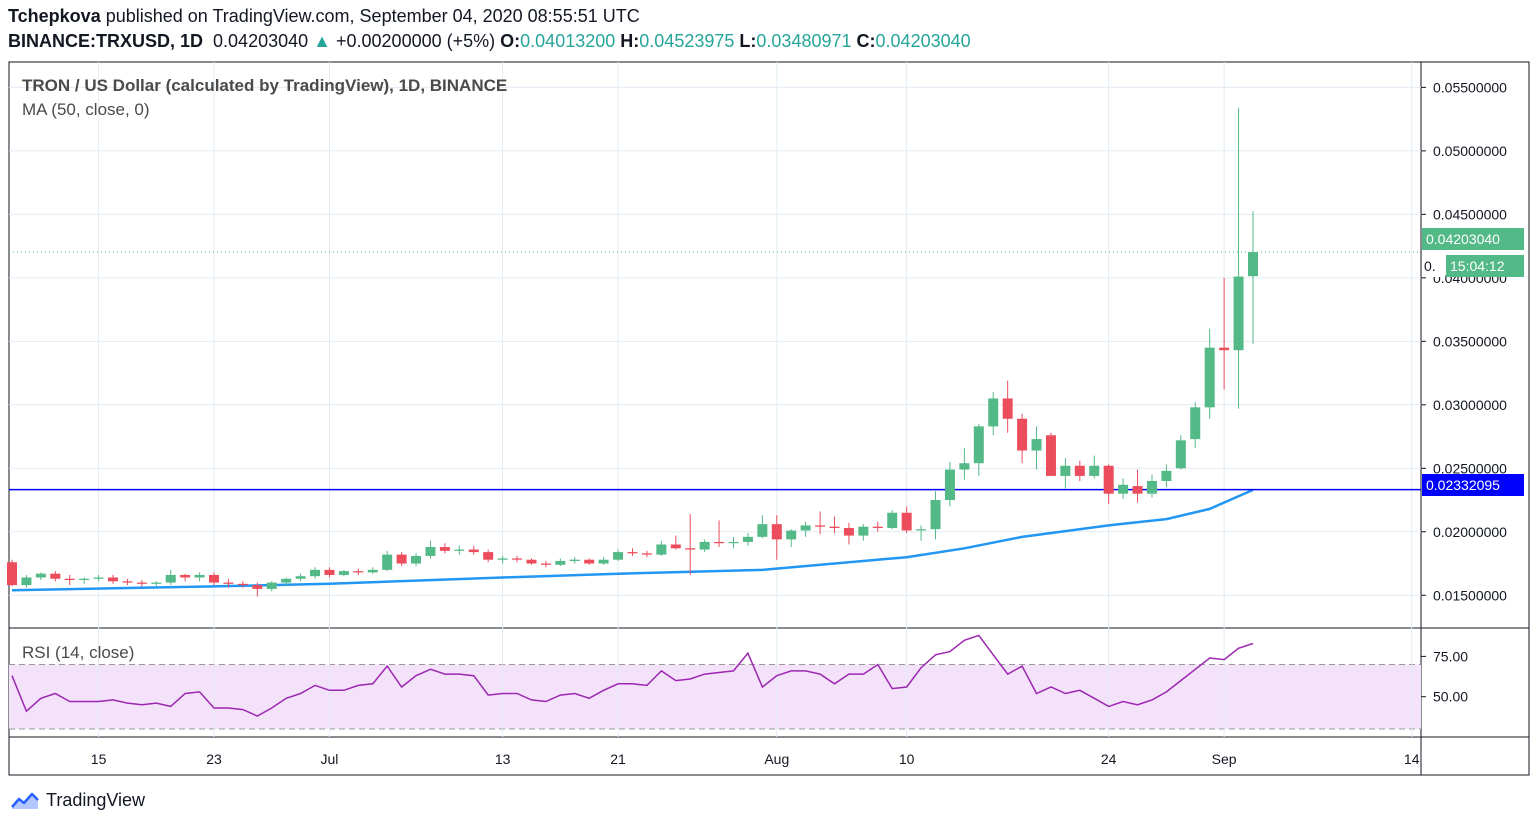 This screenshot has height=828, width=1536. What do you see at coordinates (1412, 759) in the screenshot?
I see `x-tick-label: 14` at bounding box center [1412, 759].